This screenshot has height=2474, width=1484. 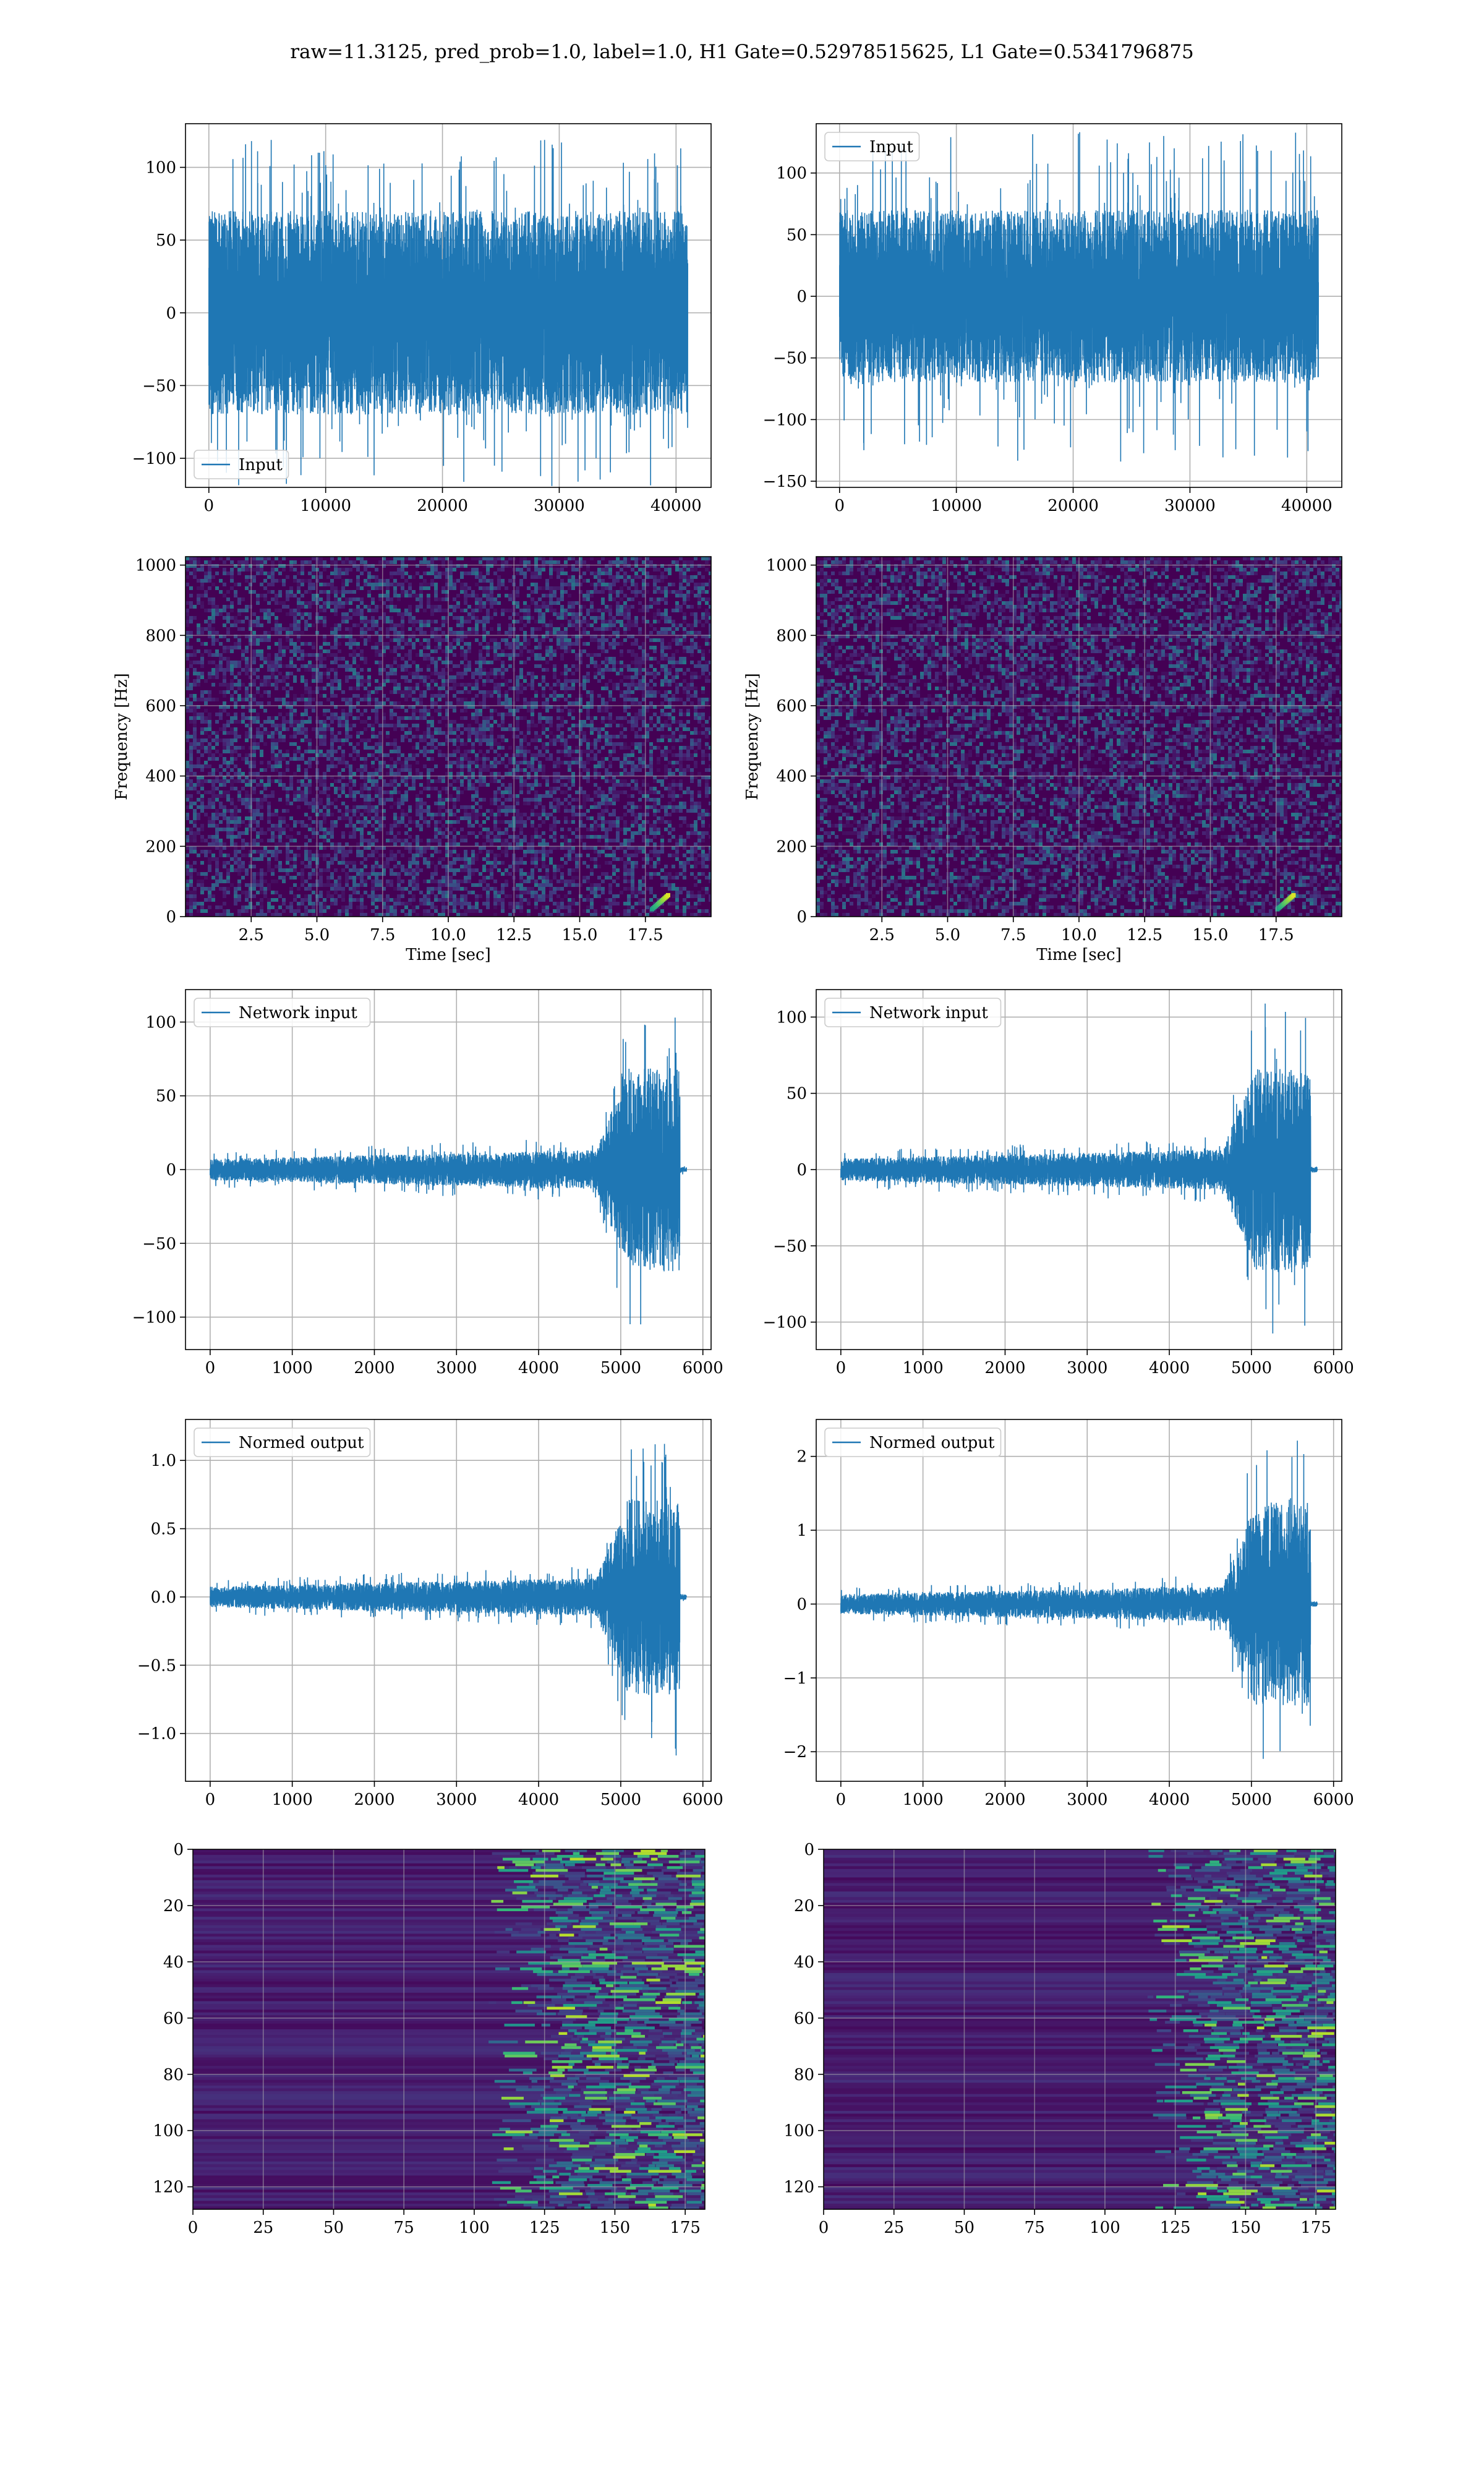 What do you see at coordinates (382, 935) in the screenshot?
I see `x-tick-label: 7.5` at bounding box center [382, 935].